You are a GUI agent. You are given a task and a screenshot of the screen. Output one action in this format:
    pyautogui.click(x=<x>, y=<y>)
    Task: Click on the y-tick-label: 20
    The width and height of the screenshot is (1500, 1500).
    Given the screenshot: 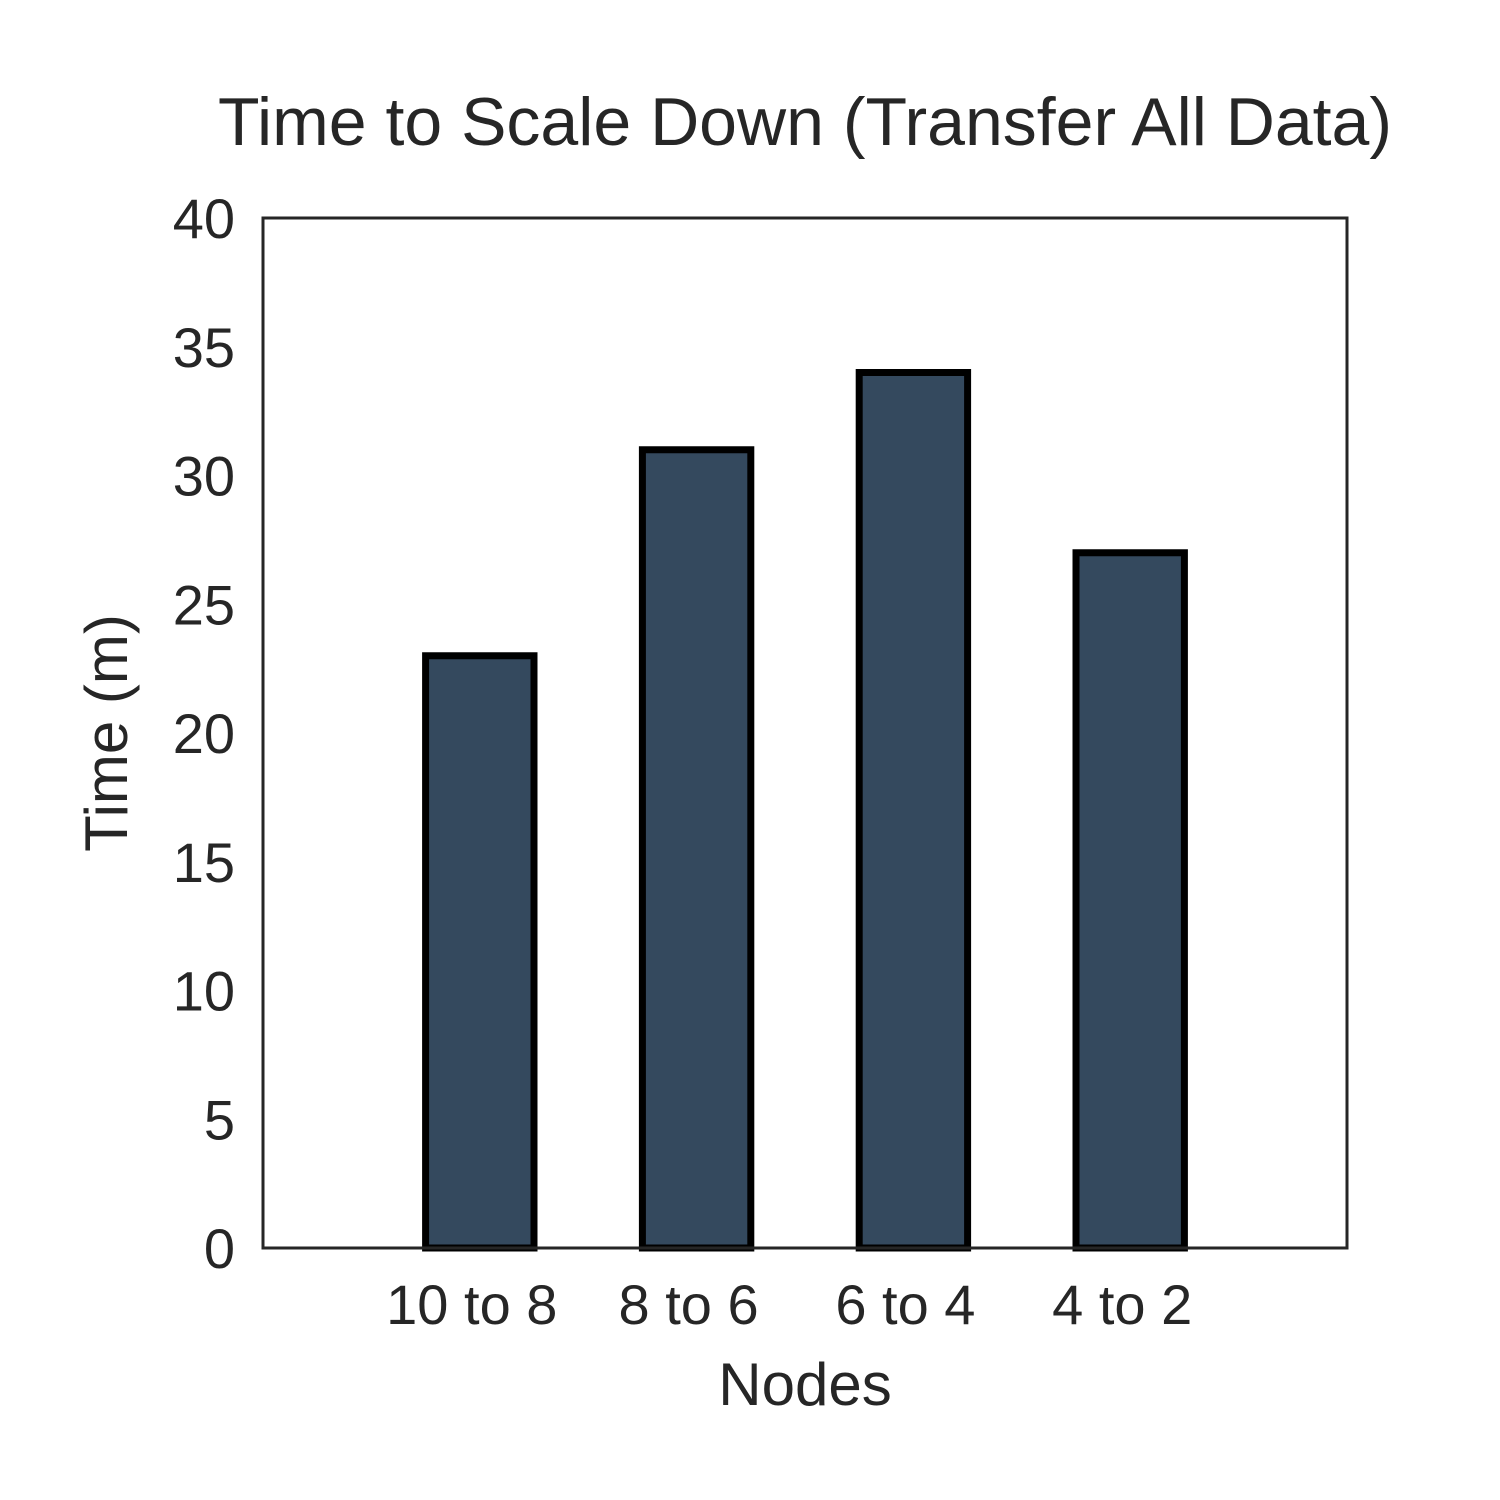 What is the action you would take?
    pyautogui.click(x=204, y=733)
    